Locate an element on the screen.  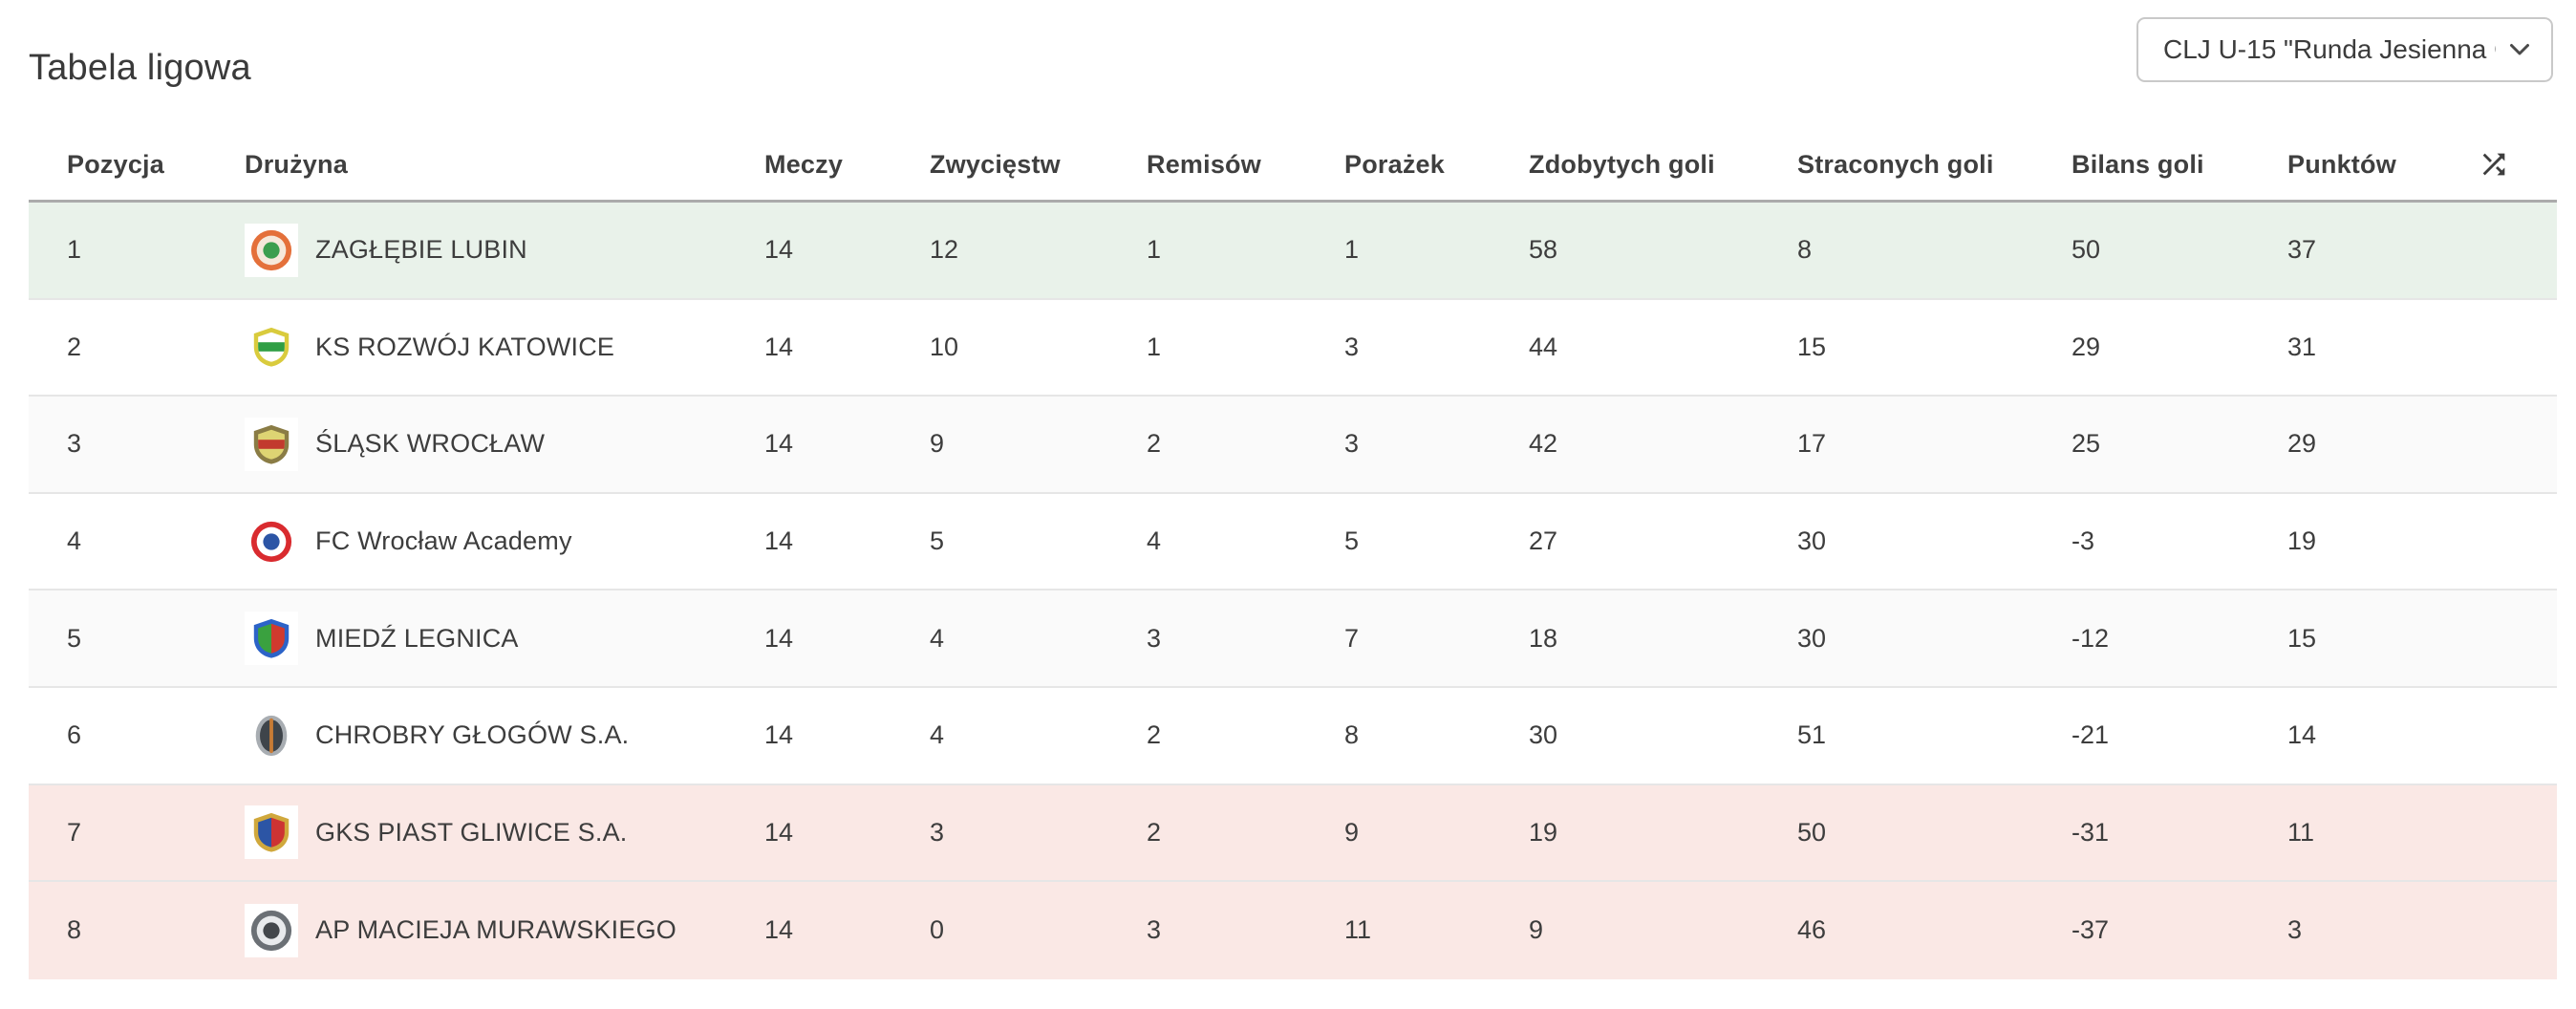
position-cell: 2 is located at coordinates (74, 346).